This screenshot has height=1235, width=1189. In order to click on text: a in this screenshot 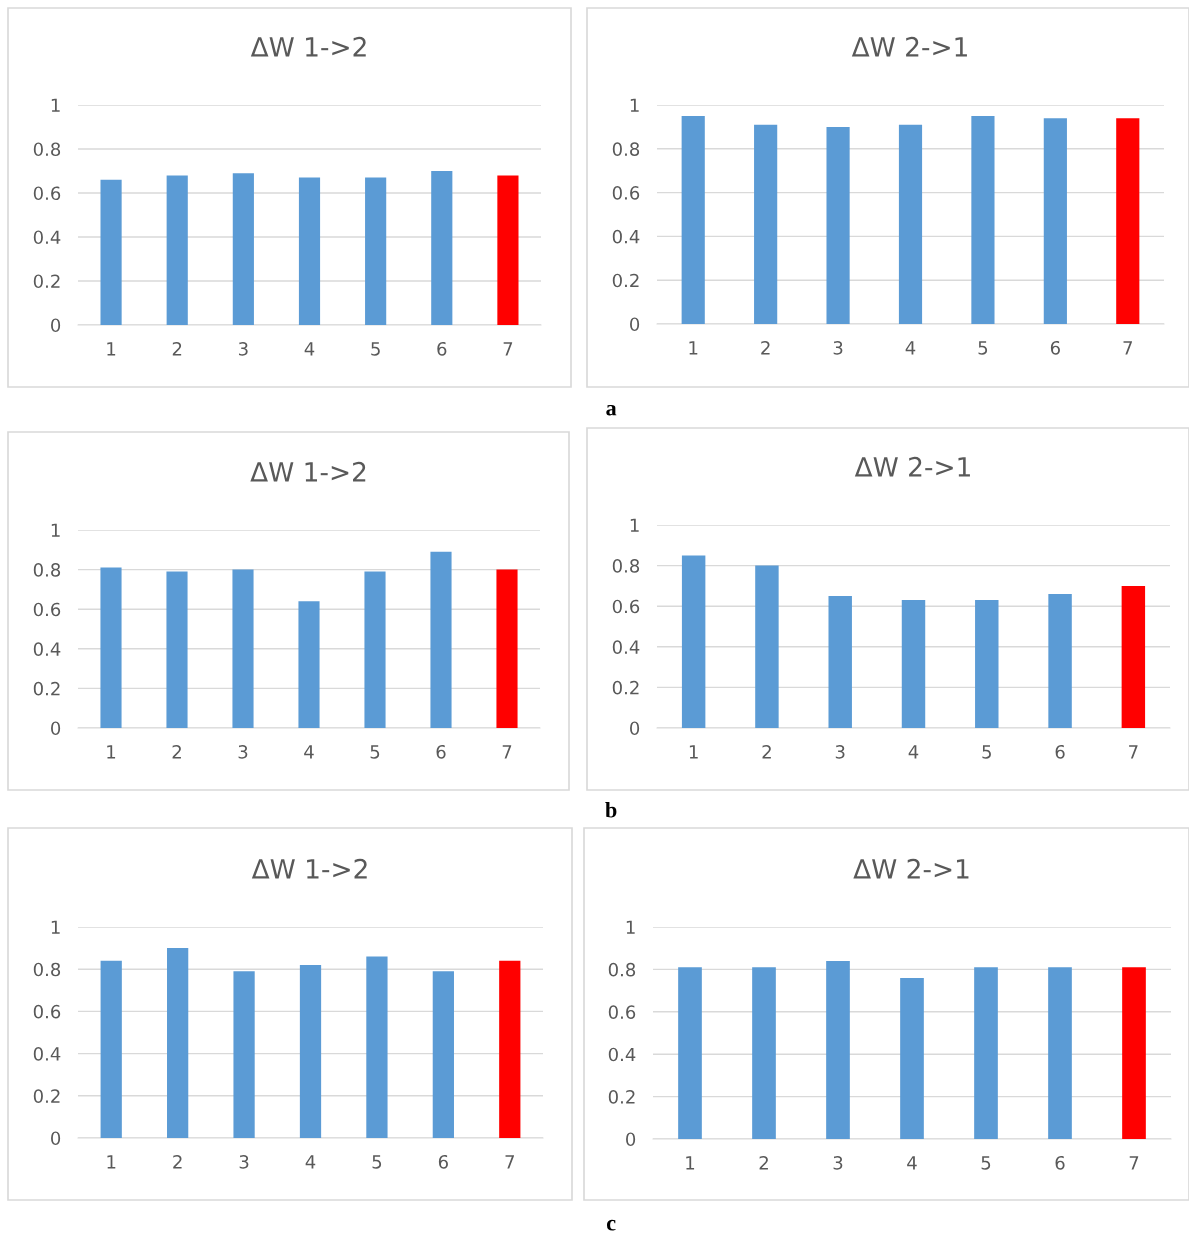, I will do `click(611, 410)`.